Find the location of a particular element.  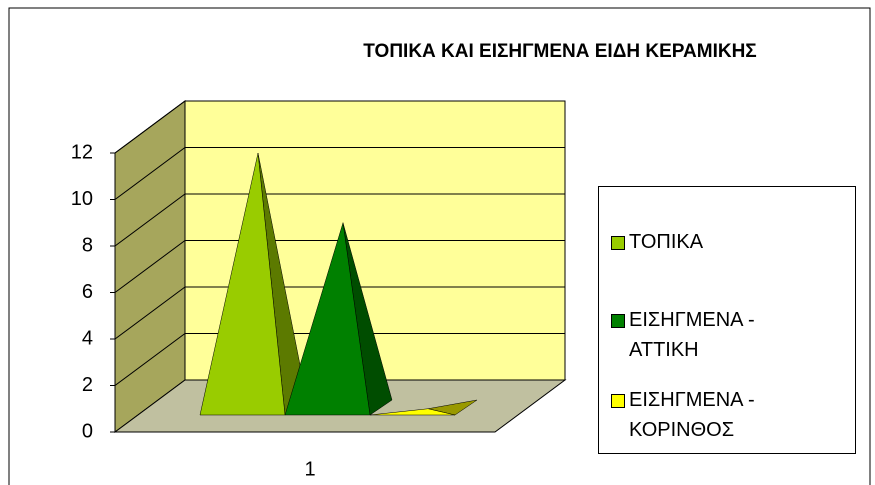

y-tick-label: 8 is located at coordinates (87, 245).